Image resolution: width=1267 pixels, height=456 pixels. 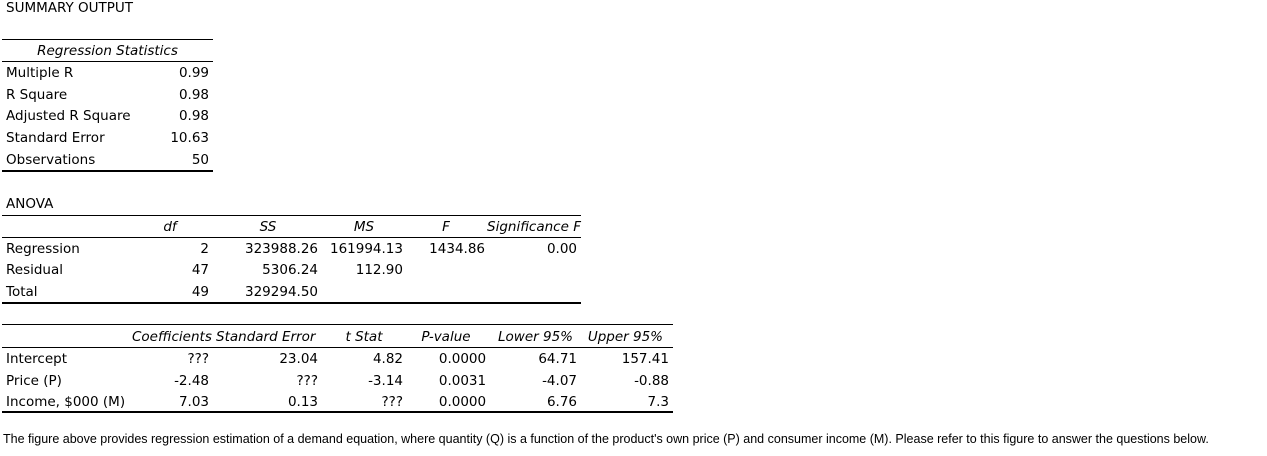 What do you see at coordinates (107, 171) in the screenshot?
I see `table-bottom-border` at bounding box center [107, 171].